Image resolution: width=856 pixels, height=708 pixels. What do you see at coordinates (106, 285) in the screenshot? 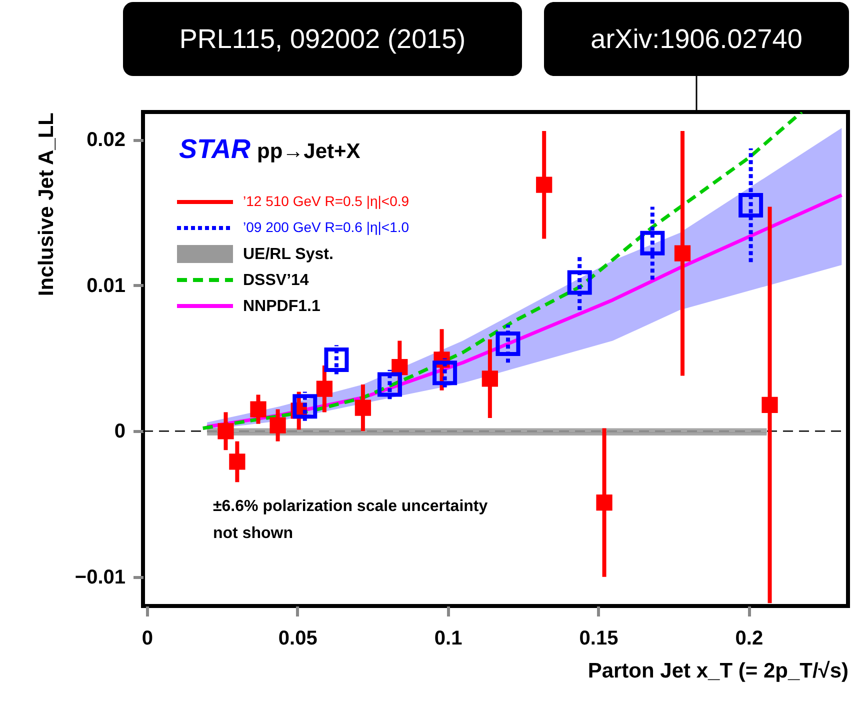
I see `y-tick-label: 0.01` at bounding box center [106, 285].